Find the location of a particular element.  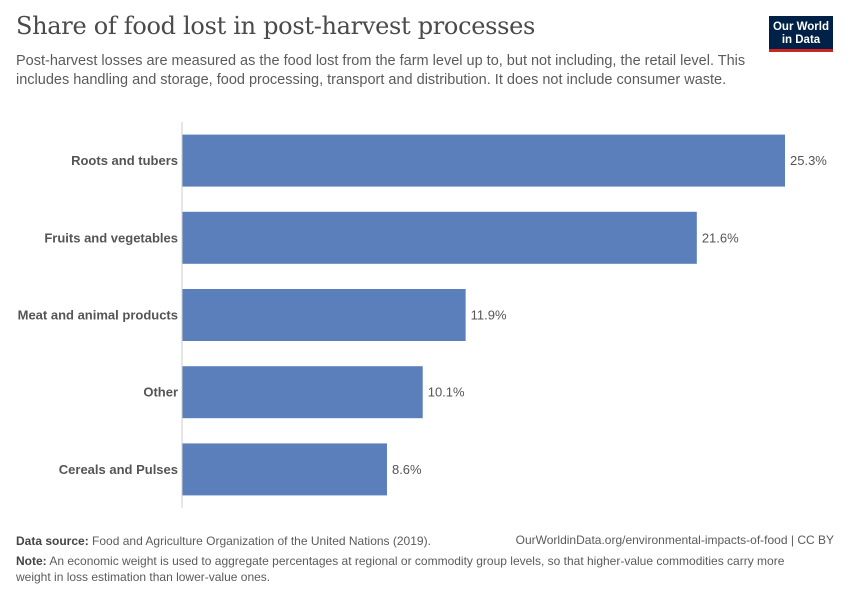

owid-logo: Our World in Data is located at coordinates (801, 34).